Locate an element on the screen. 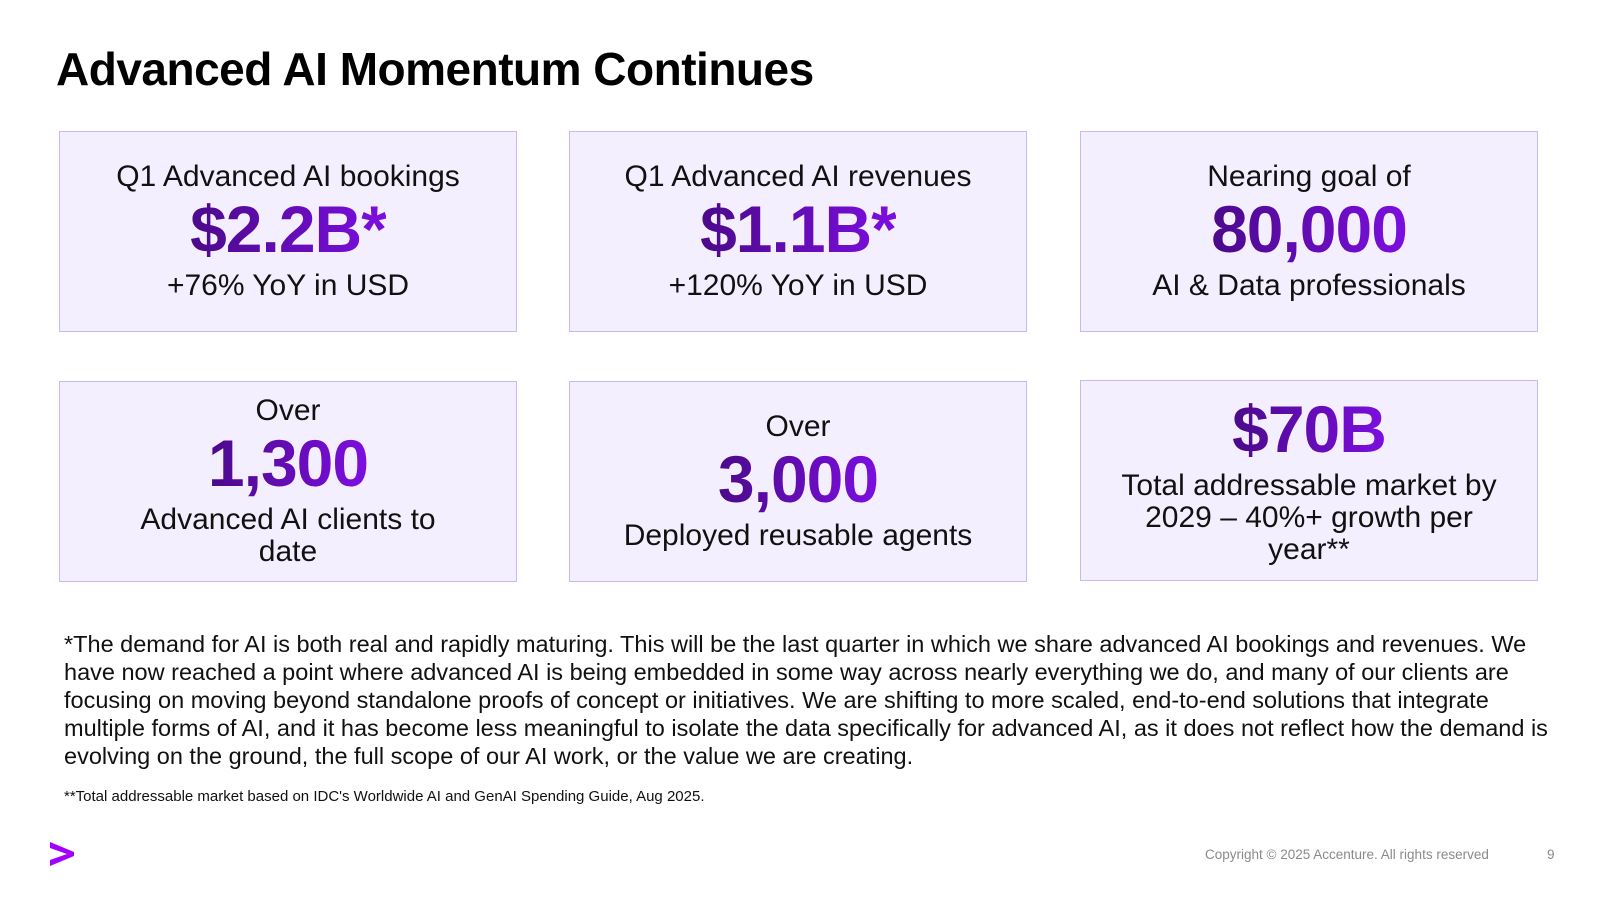 This screenshot has width=1600, height=900. metric-card-label: Q1 Advanced AI bookings is located at coordinates (288, 177).